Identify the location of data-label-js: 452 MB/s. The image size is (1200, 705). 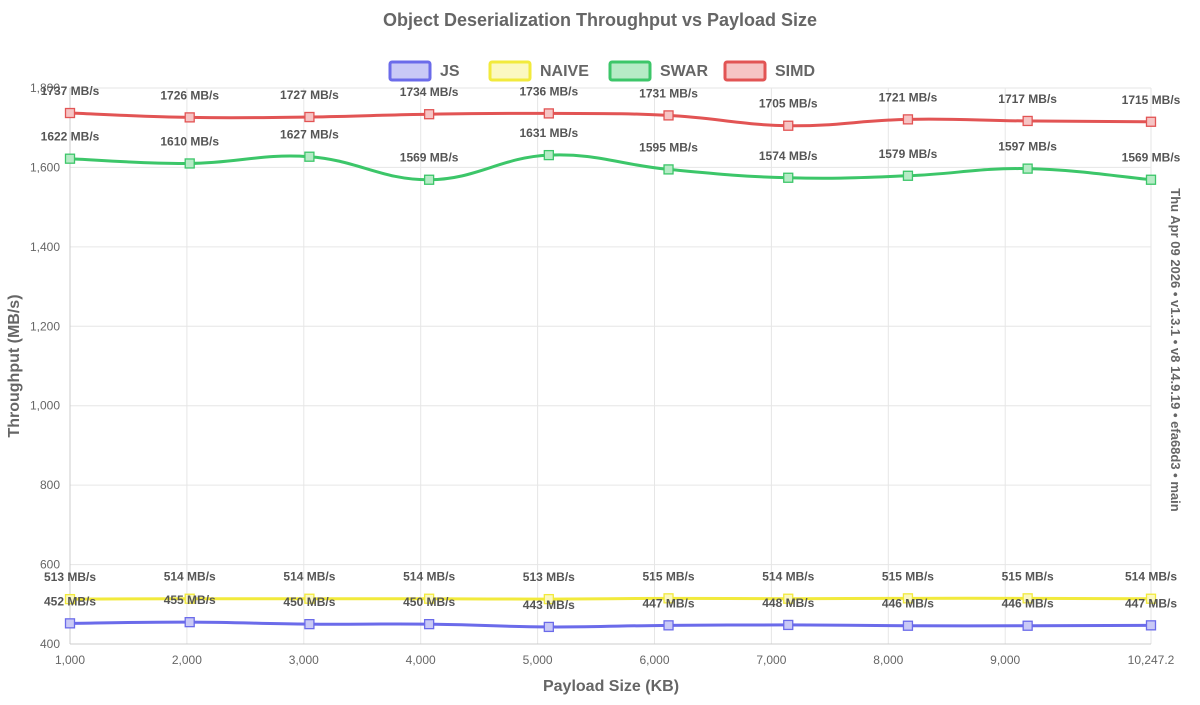
(70, 601).